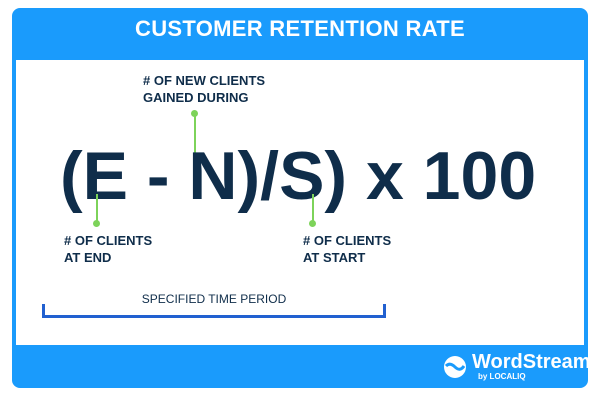  Describe the element at coordinates (88, 257) in the screenshot. I see `end-clients-label-line2: AT END` at that location.